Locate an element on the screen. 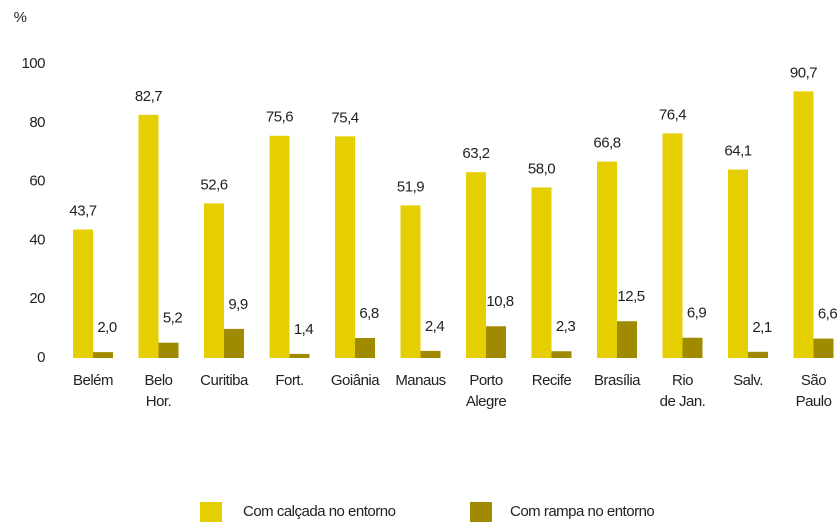  value-label: 2,0 is located at coordinates (107, 327).